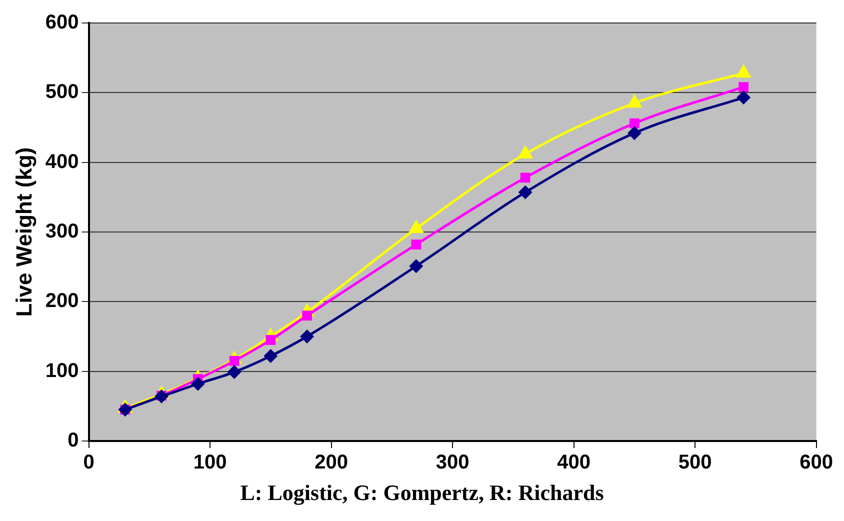 This screenshot has width=844, height=521. Describe the element at coordinates (331, 463) in the screenshot. I see `x-tick-label: 200` at that location.